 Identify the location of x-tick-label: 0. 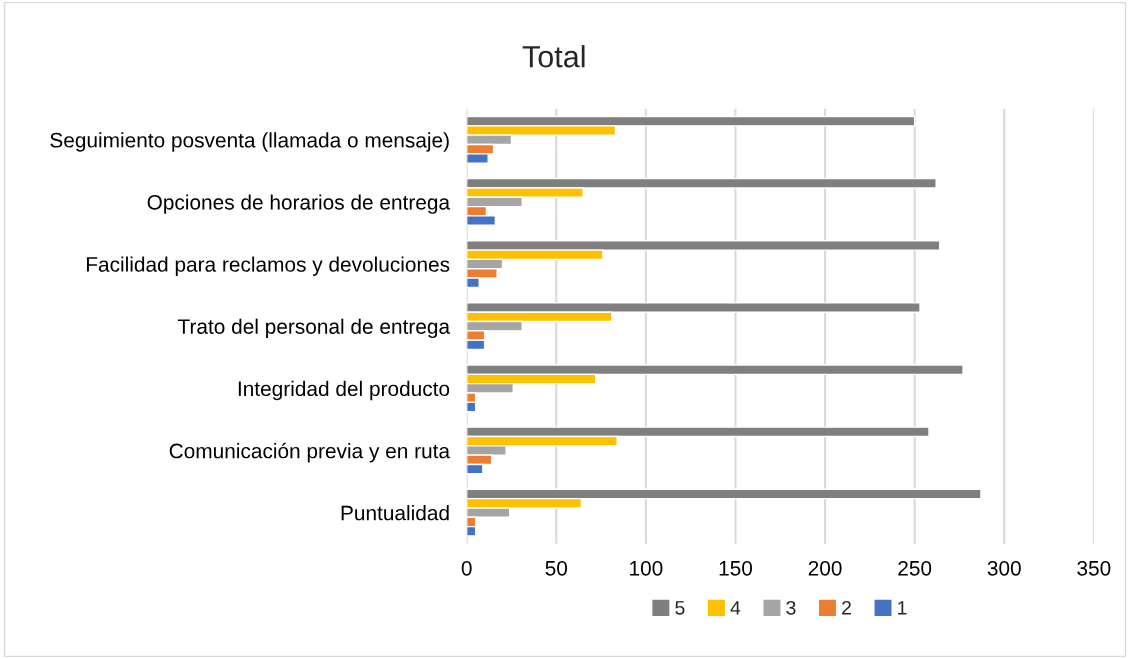
(466, 568).